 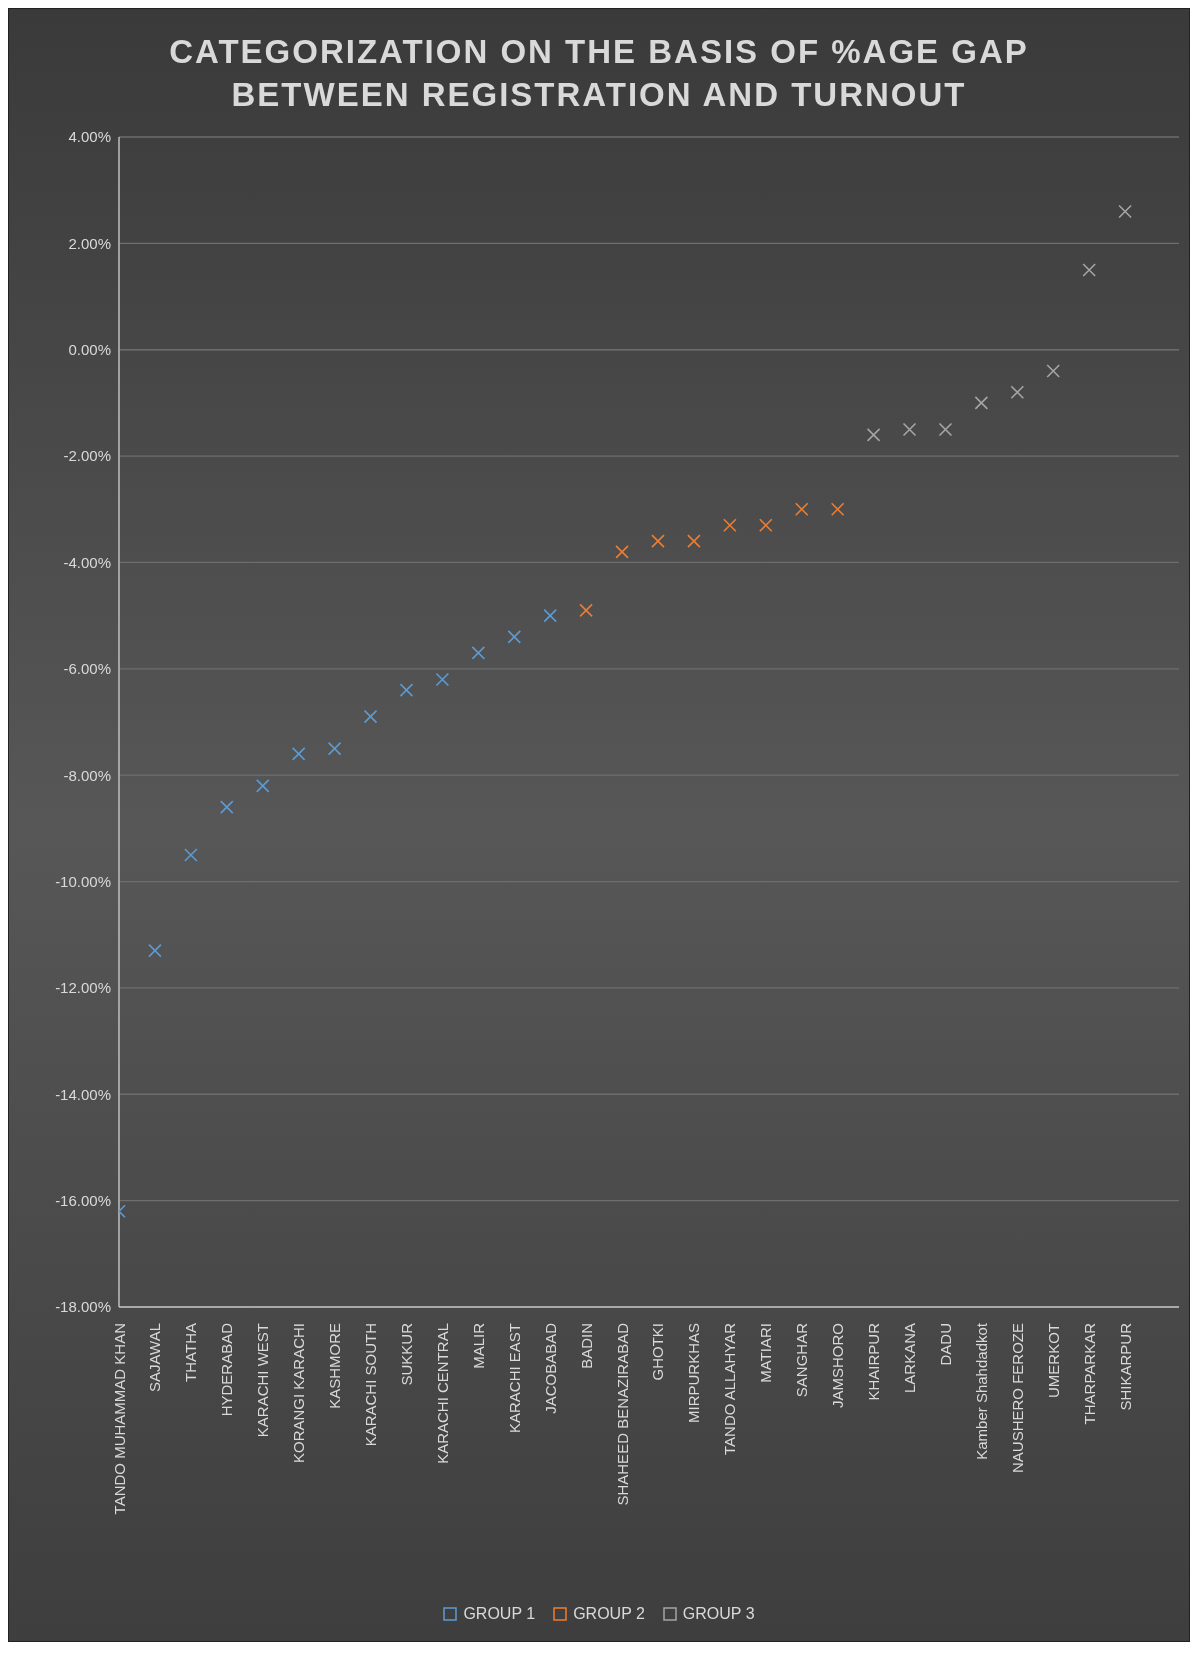 I want to click on x-tick-label: SANGHAR, so click(x=802, y=1359).